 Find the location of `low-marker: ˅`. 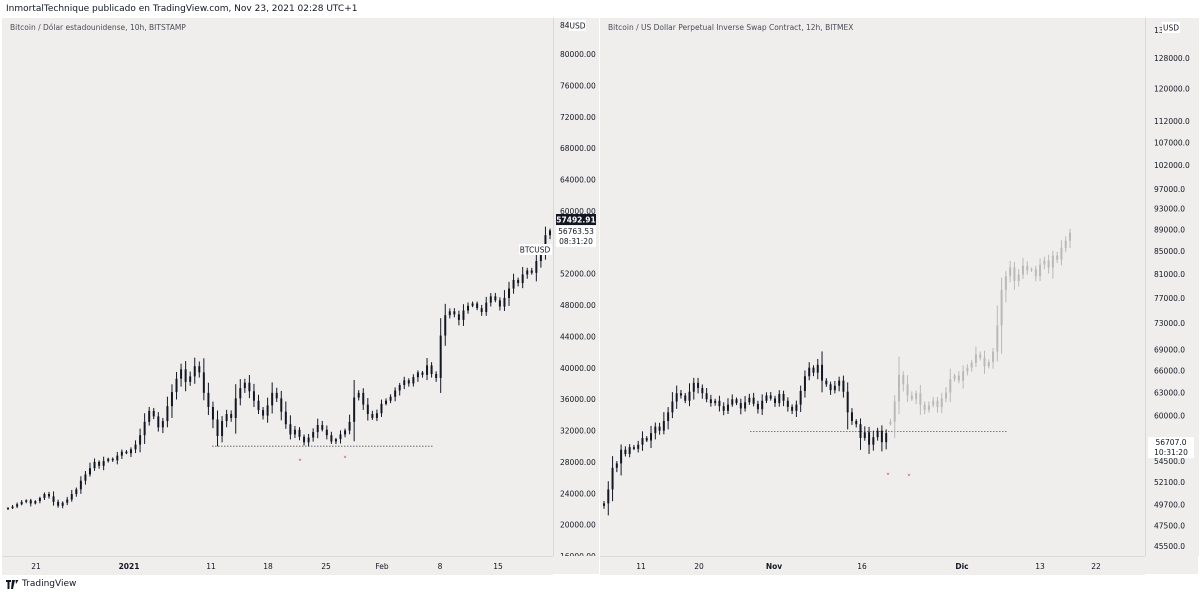

low-marker: ˅ is located at coordinates (345, 461).